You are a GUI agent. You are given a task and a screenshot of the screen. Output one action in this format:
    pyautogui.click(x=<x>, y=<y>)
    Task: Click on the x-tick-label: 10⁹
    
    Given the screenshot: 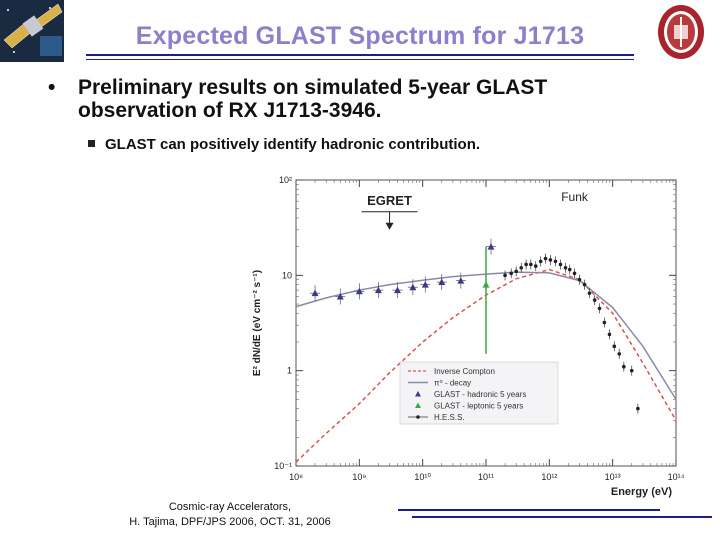 What is the action you would take?
    pyautogui.click(x=359, y=477)
    